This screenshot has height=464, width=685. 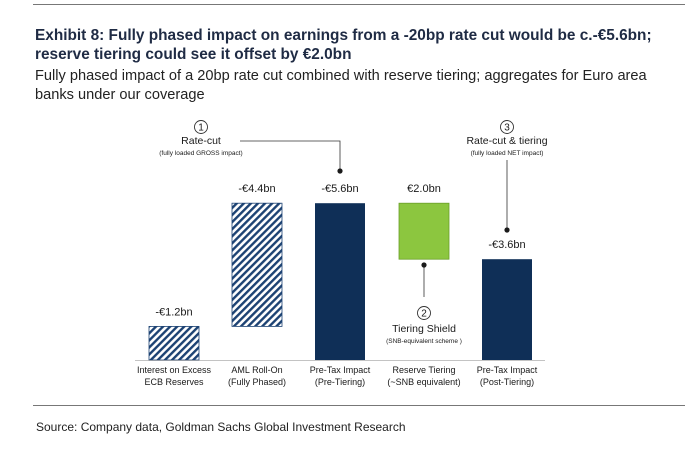 What do you see at coordinates (507, 382) in the screenshot?
I see `category-label-5-line-2: (Post-Tiering)` at bounding box center [507, 382].